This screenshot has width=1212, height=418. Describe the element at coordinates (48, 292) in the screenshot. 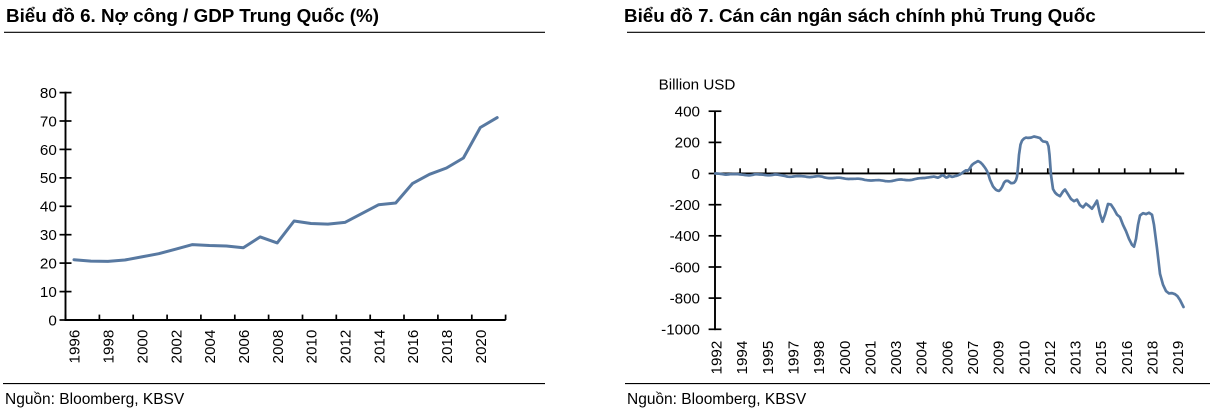

I see `svg-text: 10` at that location.